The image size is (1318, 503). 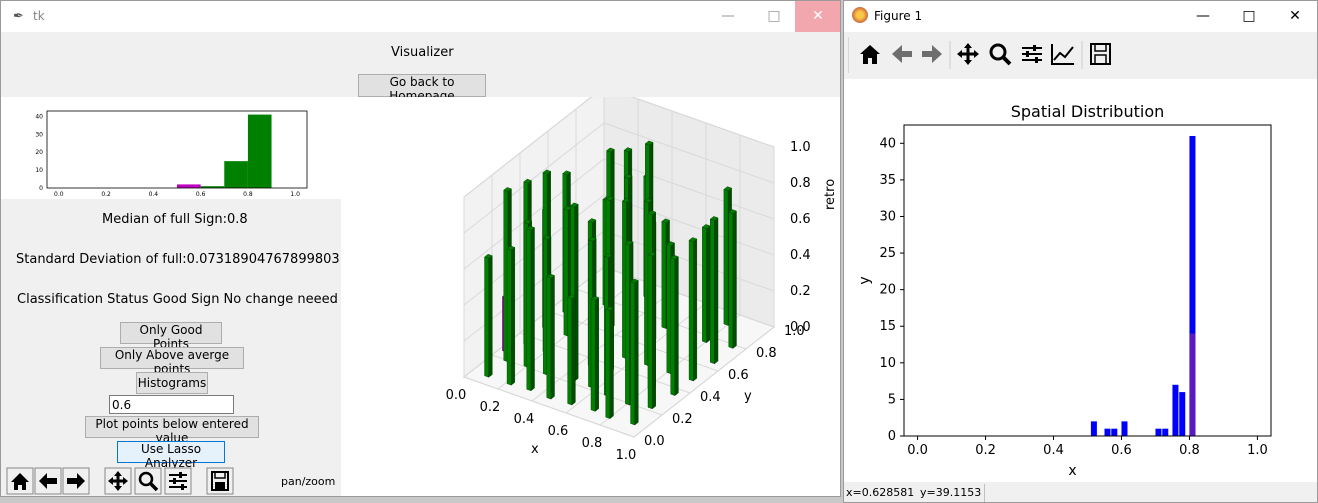 What do you see at coordinates (76, 481) in the screenshot?
I see `forward-arrow-icon` at bounding box center [76, 481].